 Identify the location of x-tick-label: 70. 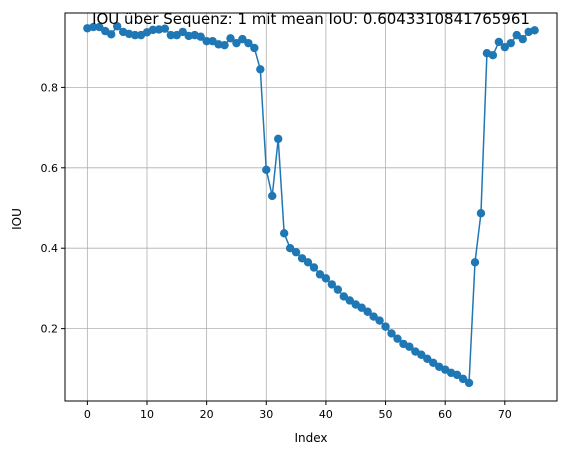
(505, 414).